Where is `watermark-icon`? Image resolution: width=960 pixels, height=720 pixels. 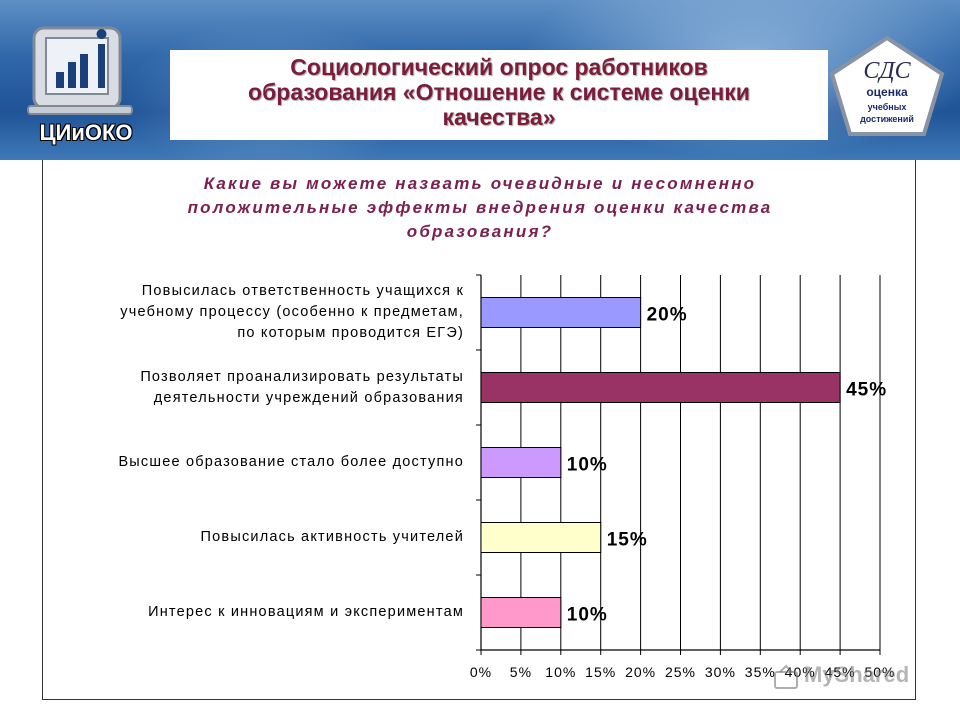
watermark-icon is located at coordinates (786, 676).